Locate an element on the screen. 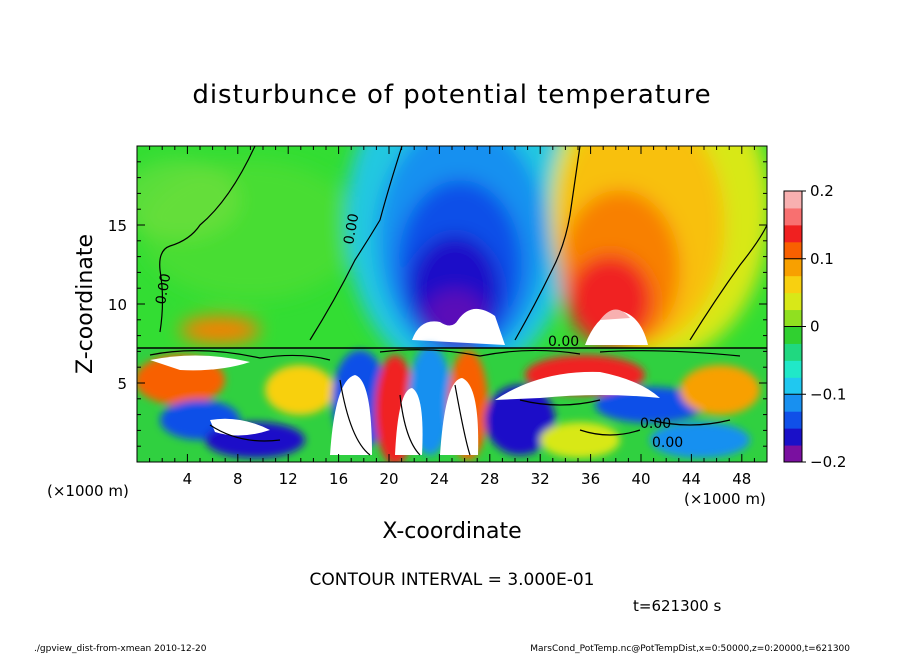 This screenshot has height=654, width=904. y-axis-label: Z-coordinate is located at coordinates (85, 304).